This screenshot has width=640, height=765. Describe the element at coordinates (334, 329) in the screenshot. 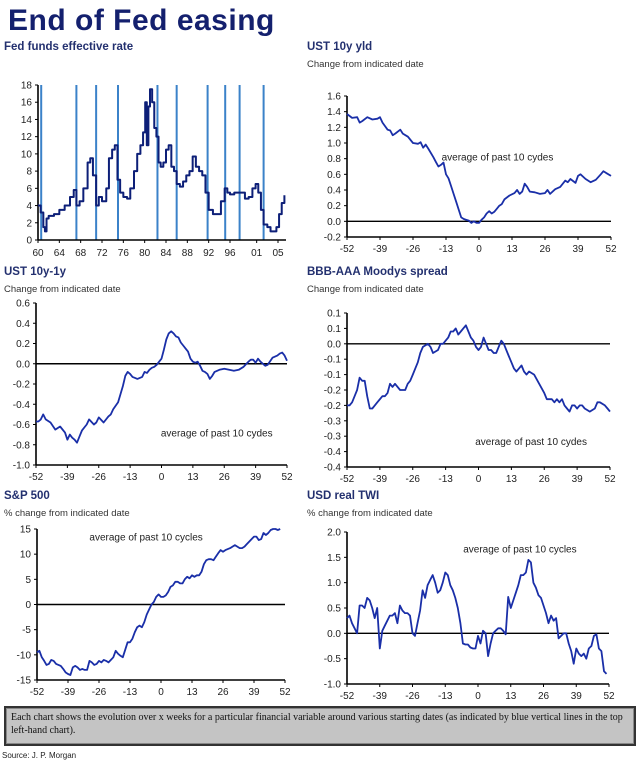

I see `y-tick-label: 0.1` at that location.